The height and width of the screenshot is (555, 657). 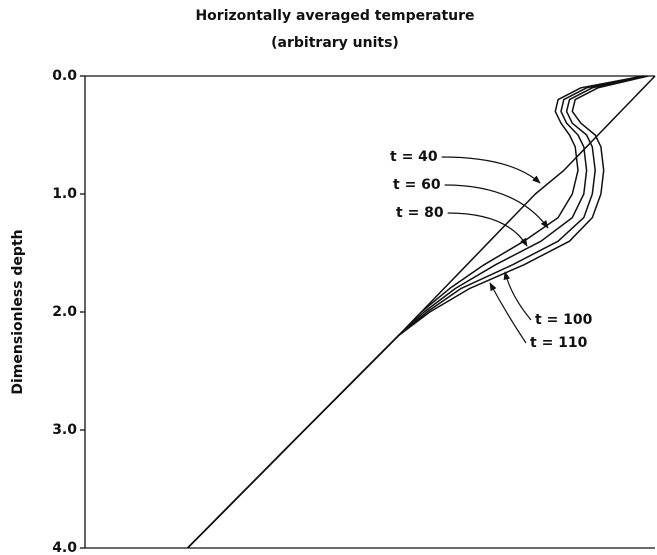 What do you see at coordinates (18, 311) in the screenshot?
I see `y-axis-label: Dimensionless depth` at bounding box center [18, 311].